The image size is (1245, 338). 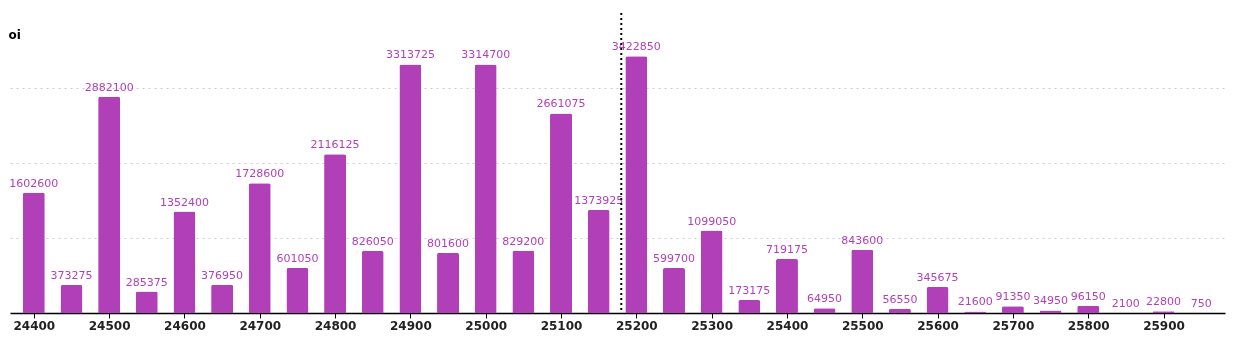 I want to click on x-tick-label: 25800, so click(x=1088, y=325).